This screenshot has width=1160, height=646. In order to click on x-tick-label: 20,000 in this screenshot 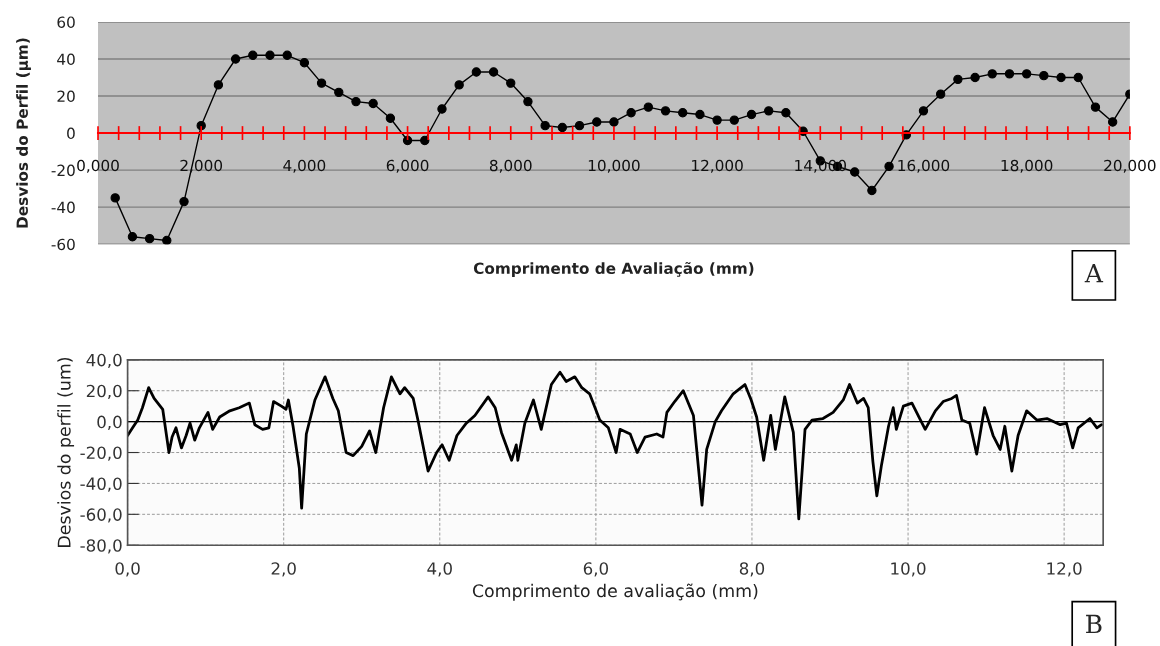, I will do `click(1130, 166)`.